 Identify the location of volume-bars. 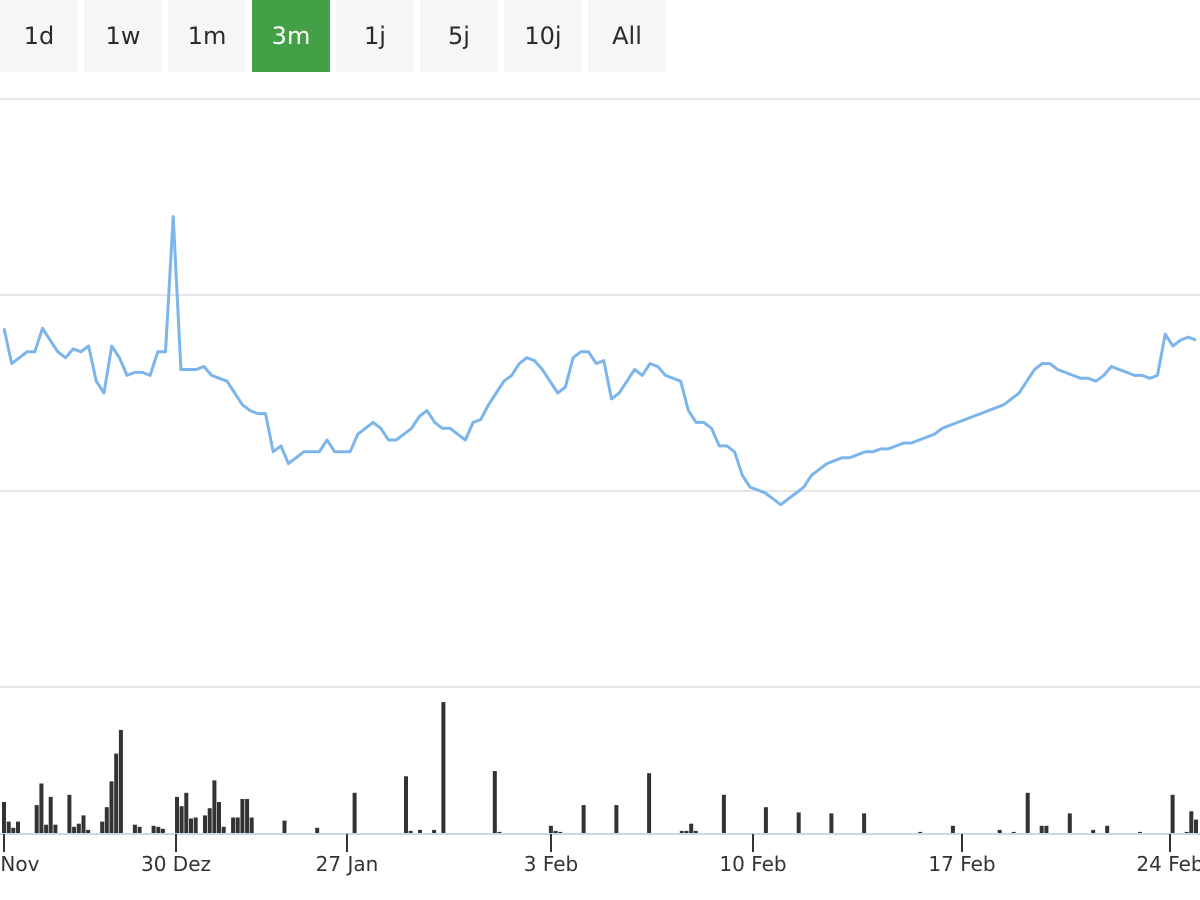
(600, 768).